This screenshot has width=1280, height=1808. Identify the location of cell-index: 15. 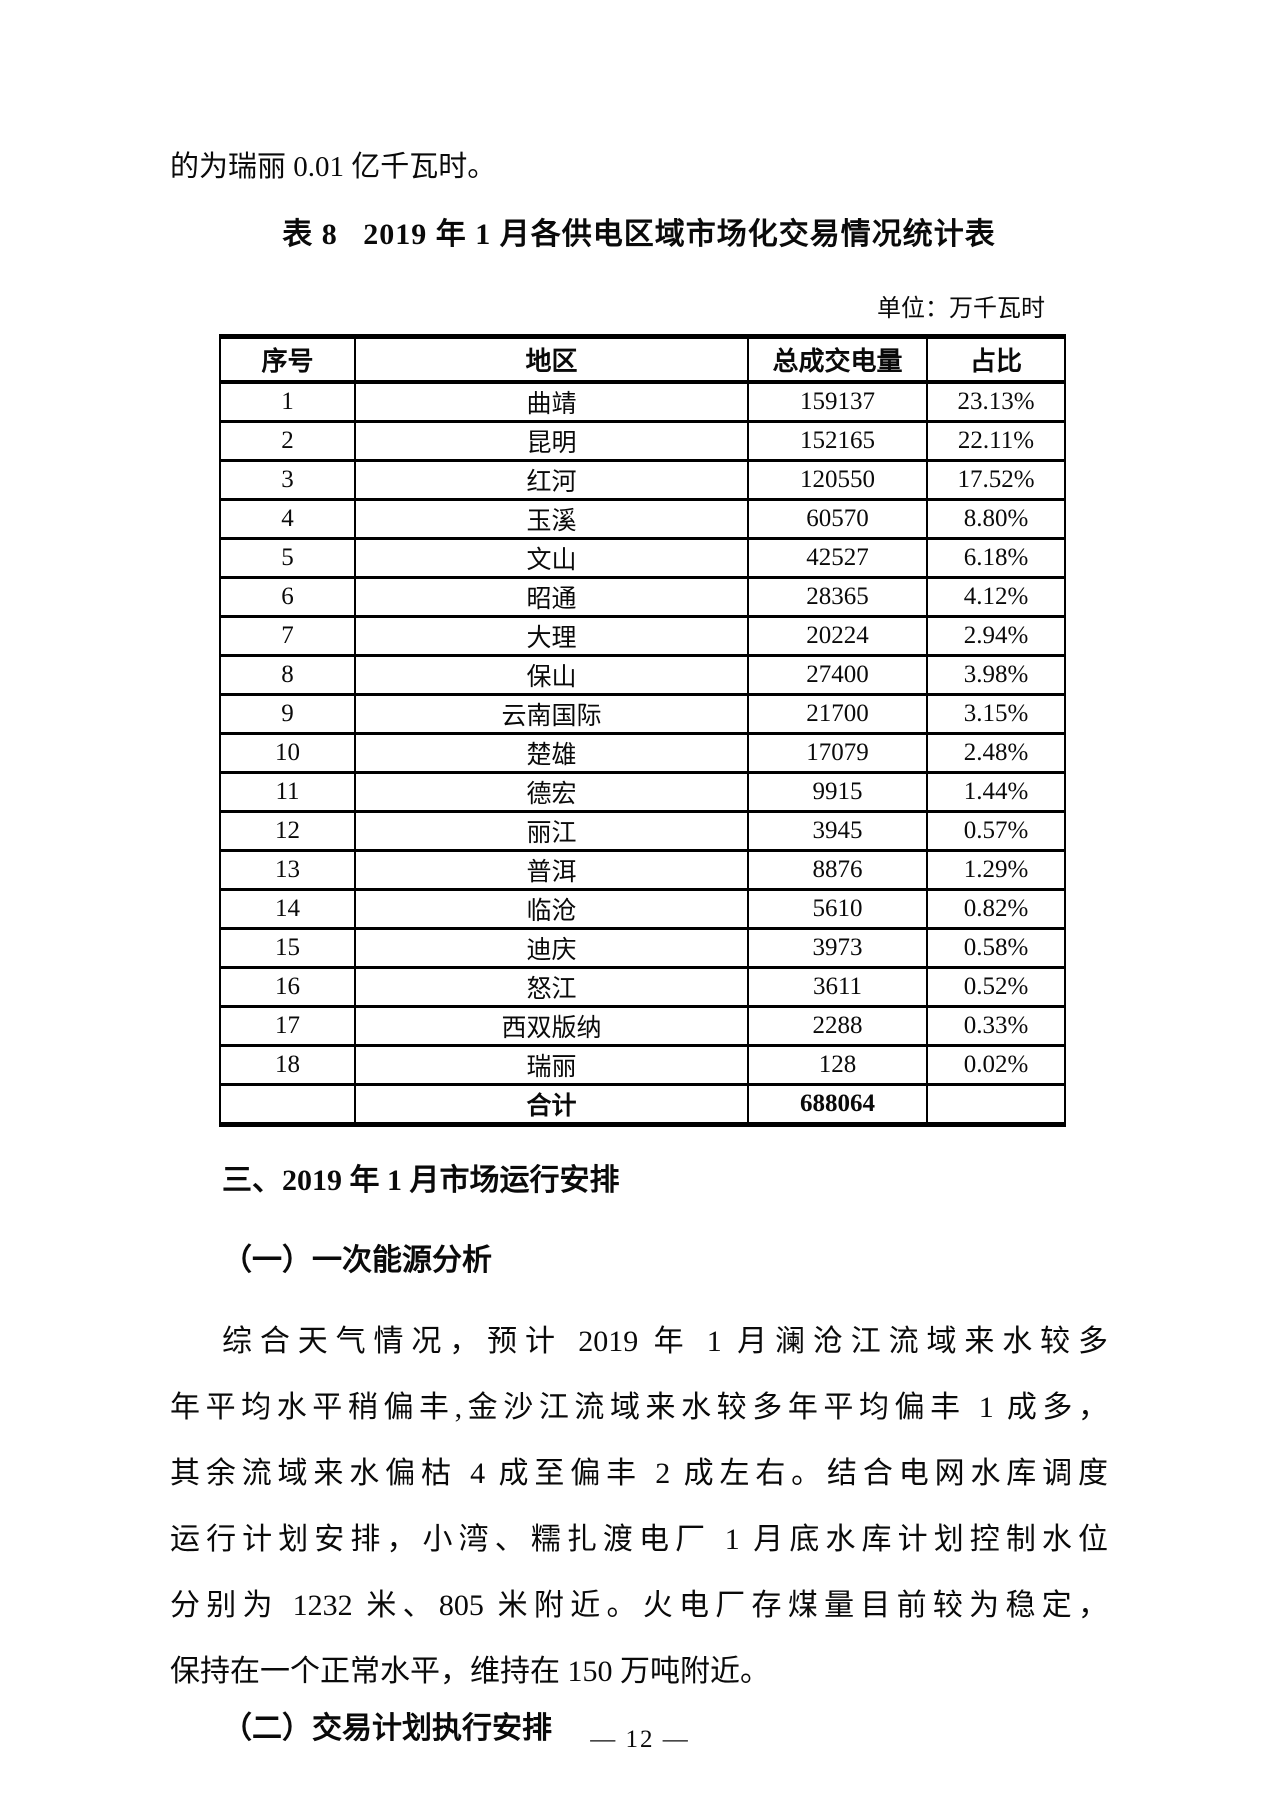
(287, 947).